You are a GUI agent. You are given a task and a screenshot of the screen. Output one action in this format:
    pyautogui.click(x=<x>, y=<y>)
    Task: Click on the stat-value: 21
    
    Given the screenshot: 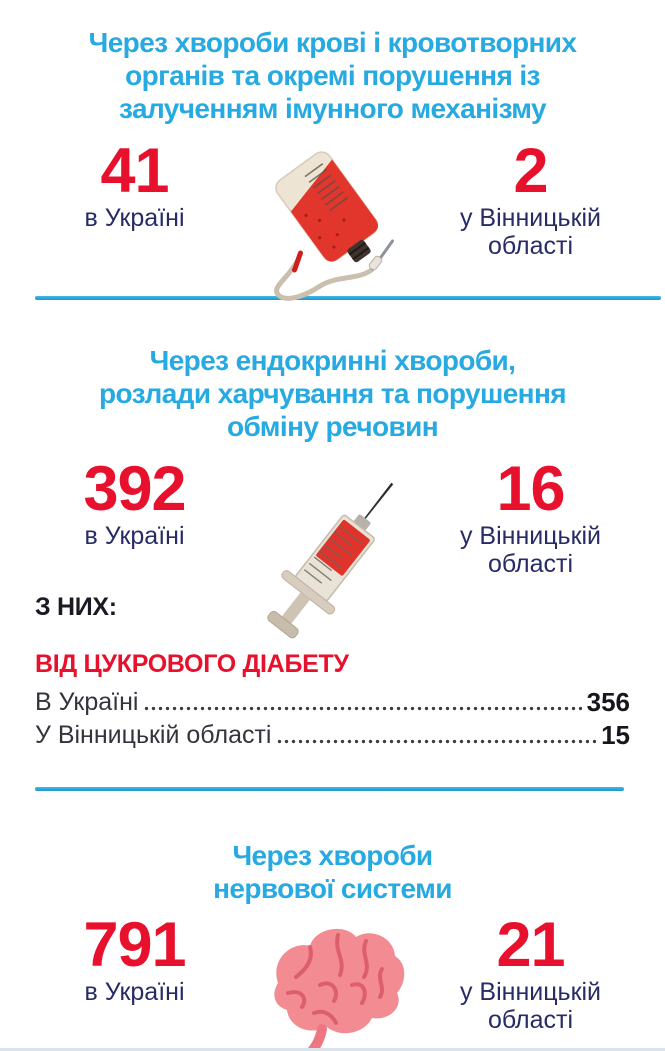 What is the action you would take?
    pyautogui.click(x=530, y=945)
    